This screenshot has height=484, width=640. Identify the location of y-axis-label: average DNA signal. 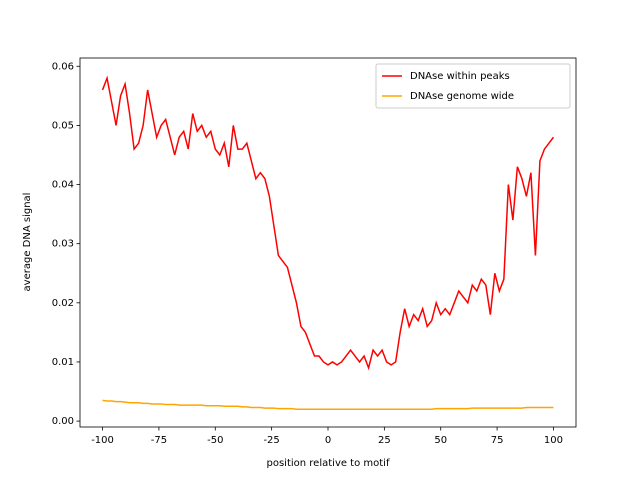
(27, 242).